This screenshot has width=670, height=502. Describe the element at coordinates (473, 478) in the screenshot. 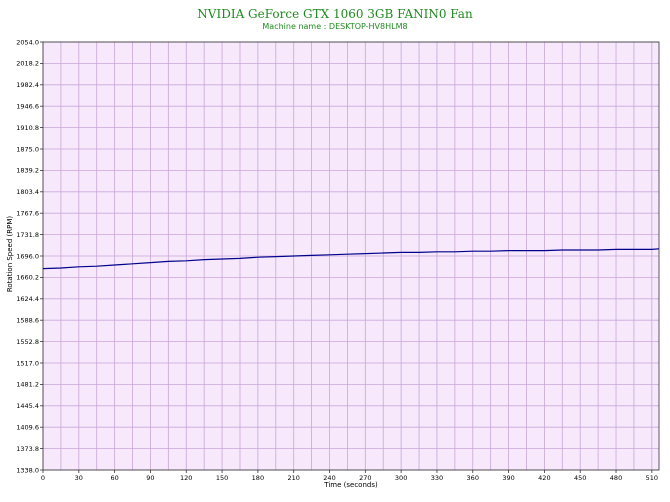

I see `x-tick-label: 360` at that location.